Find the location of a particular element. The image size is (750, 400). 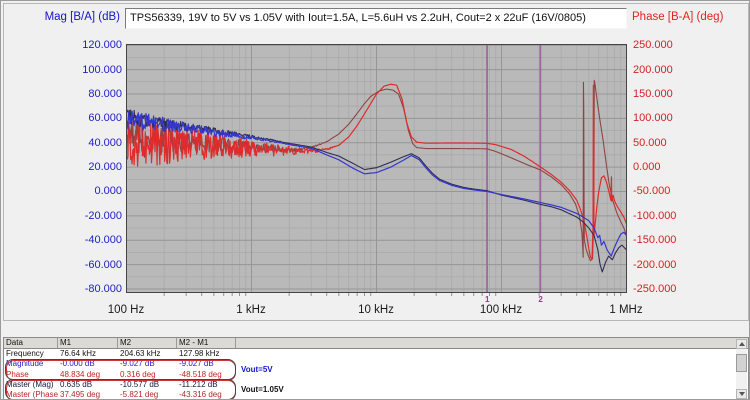

row-label: Frequency is located at coordinates (25, 353).